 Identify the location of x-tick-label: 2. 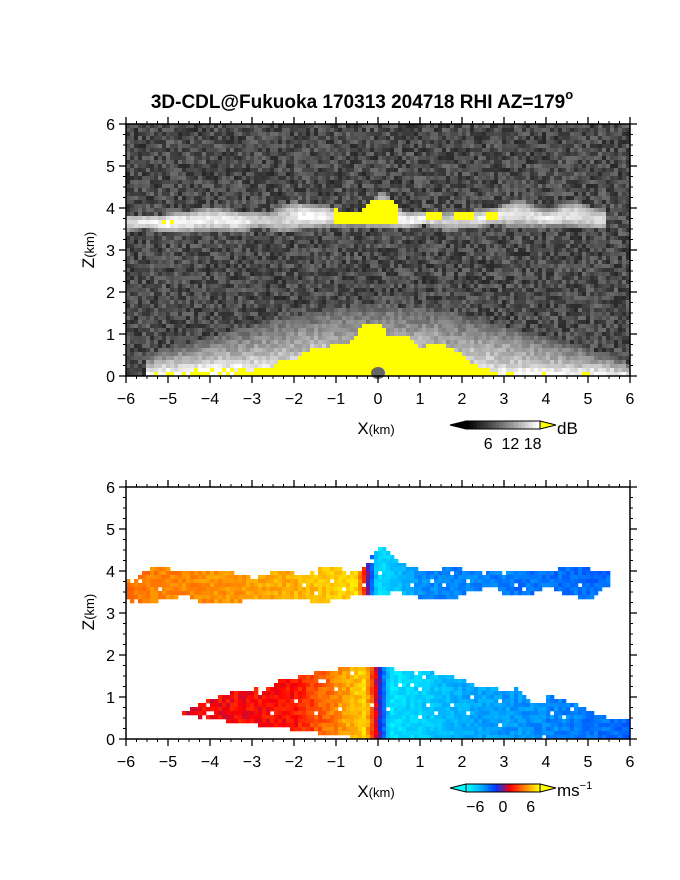
(462, 399).